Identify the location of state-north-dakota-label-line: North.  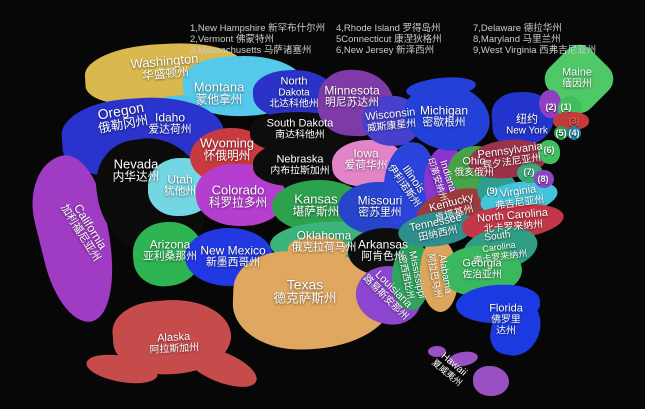
(294, 81).